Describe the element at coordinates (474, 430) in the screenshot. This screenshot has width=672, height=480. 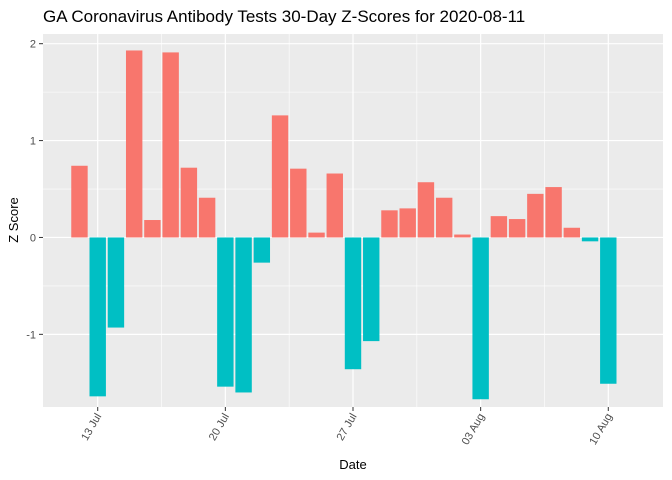
I see `x-tick-label: 03 Aug` at that location.